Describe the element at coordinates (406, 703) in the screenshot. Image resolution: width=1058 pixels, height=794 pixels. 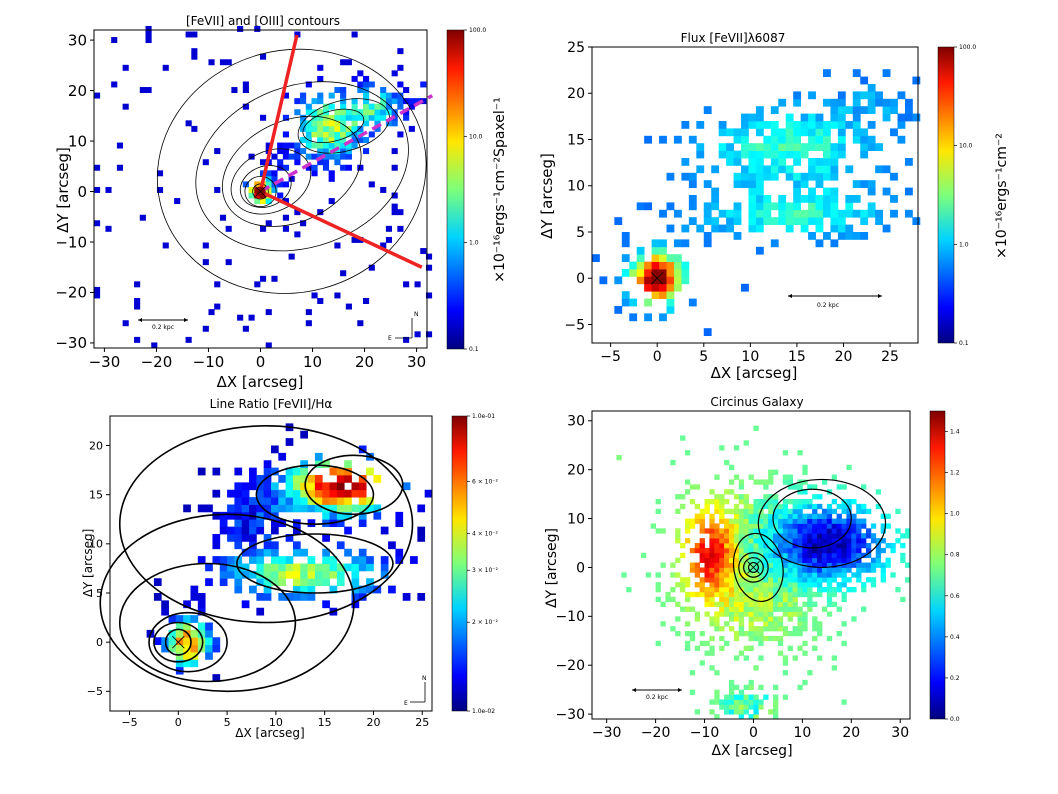
I see `panel3-compass-e: E` at that location.